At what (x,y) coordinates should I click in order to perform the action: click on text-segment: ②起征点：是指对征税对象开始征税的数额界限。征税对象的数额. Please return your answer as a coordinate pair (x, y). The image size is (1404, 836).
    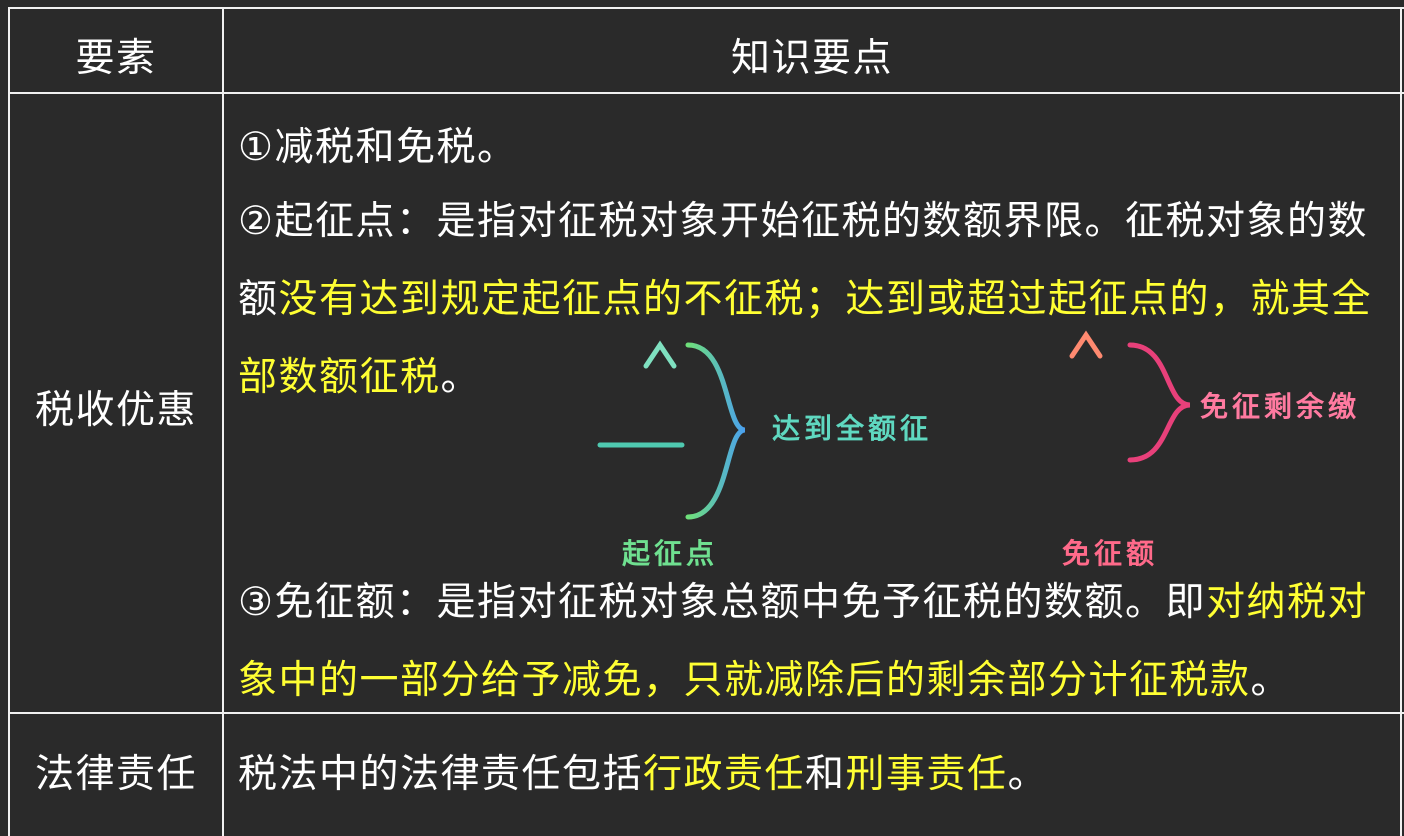
    Looking at the image, I should click on (803, 260).